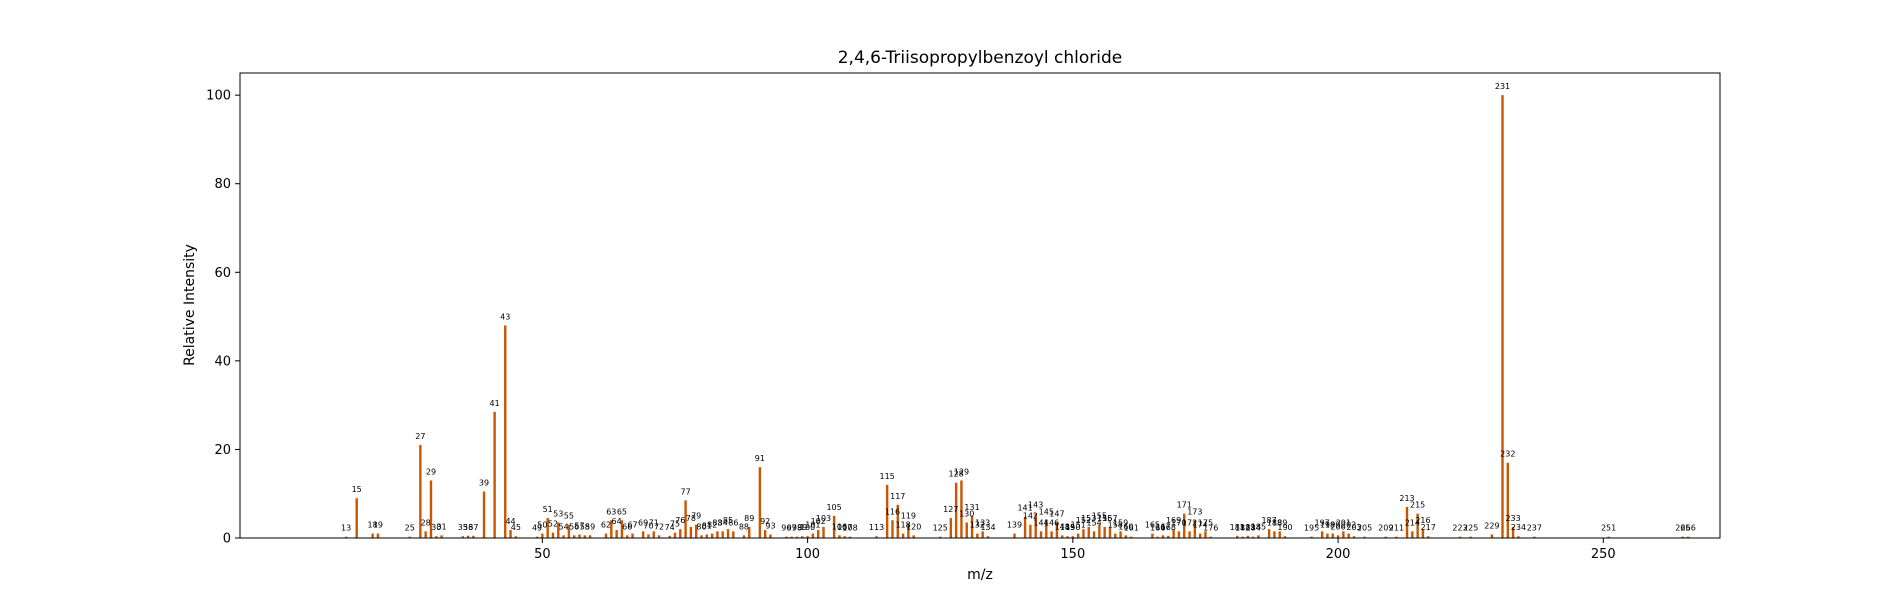 The height and width of the screenshot is (600, 1900). Describe the element at coordinates (542, 525) in the screenshot. I see `peak-label: 50` at that location.